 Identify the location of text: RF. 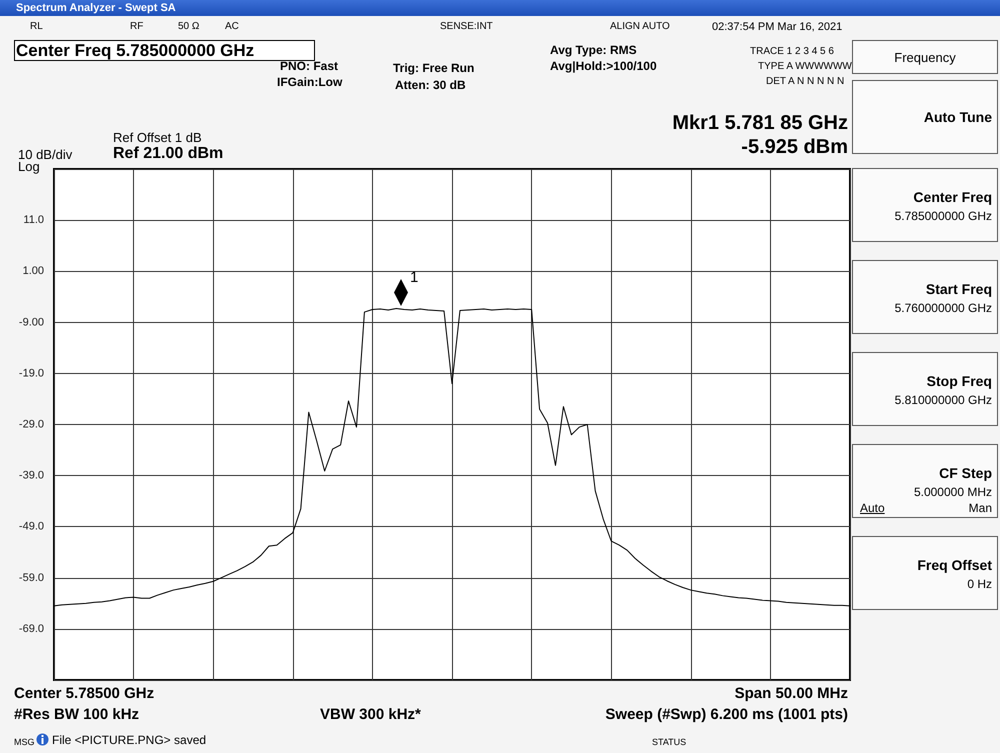
(137, 26).